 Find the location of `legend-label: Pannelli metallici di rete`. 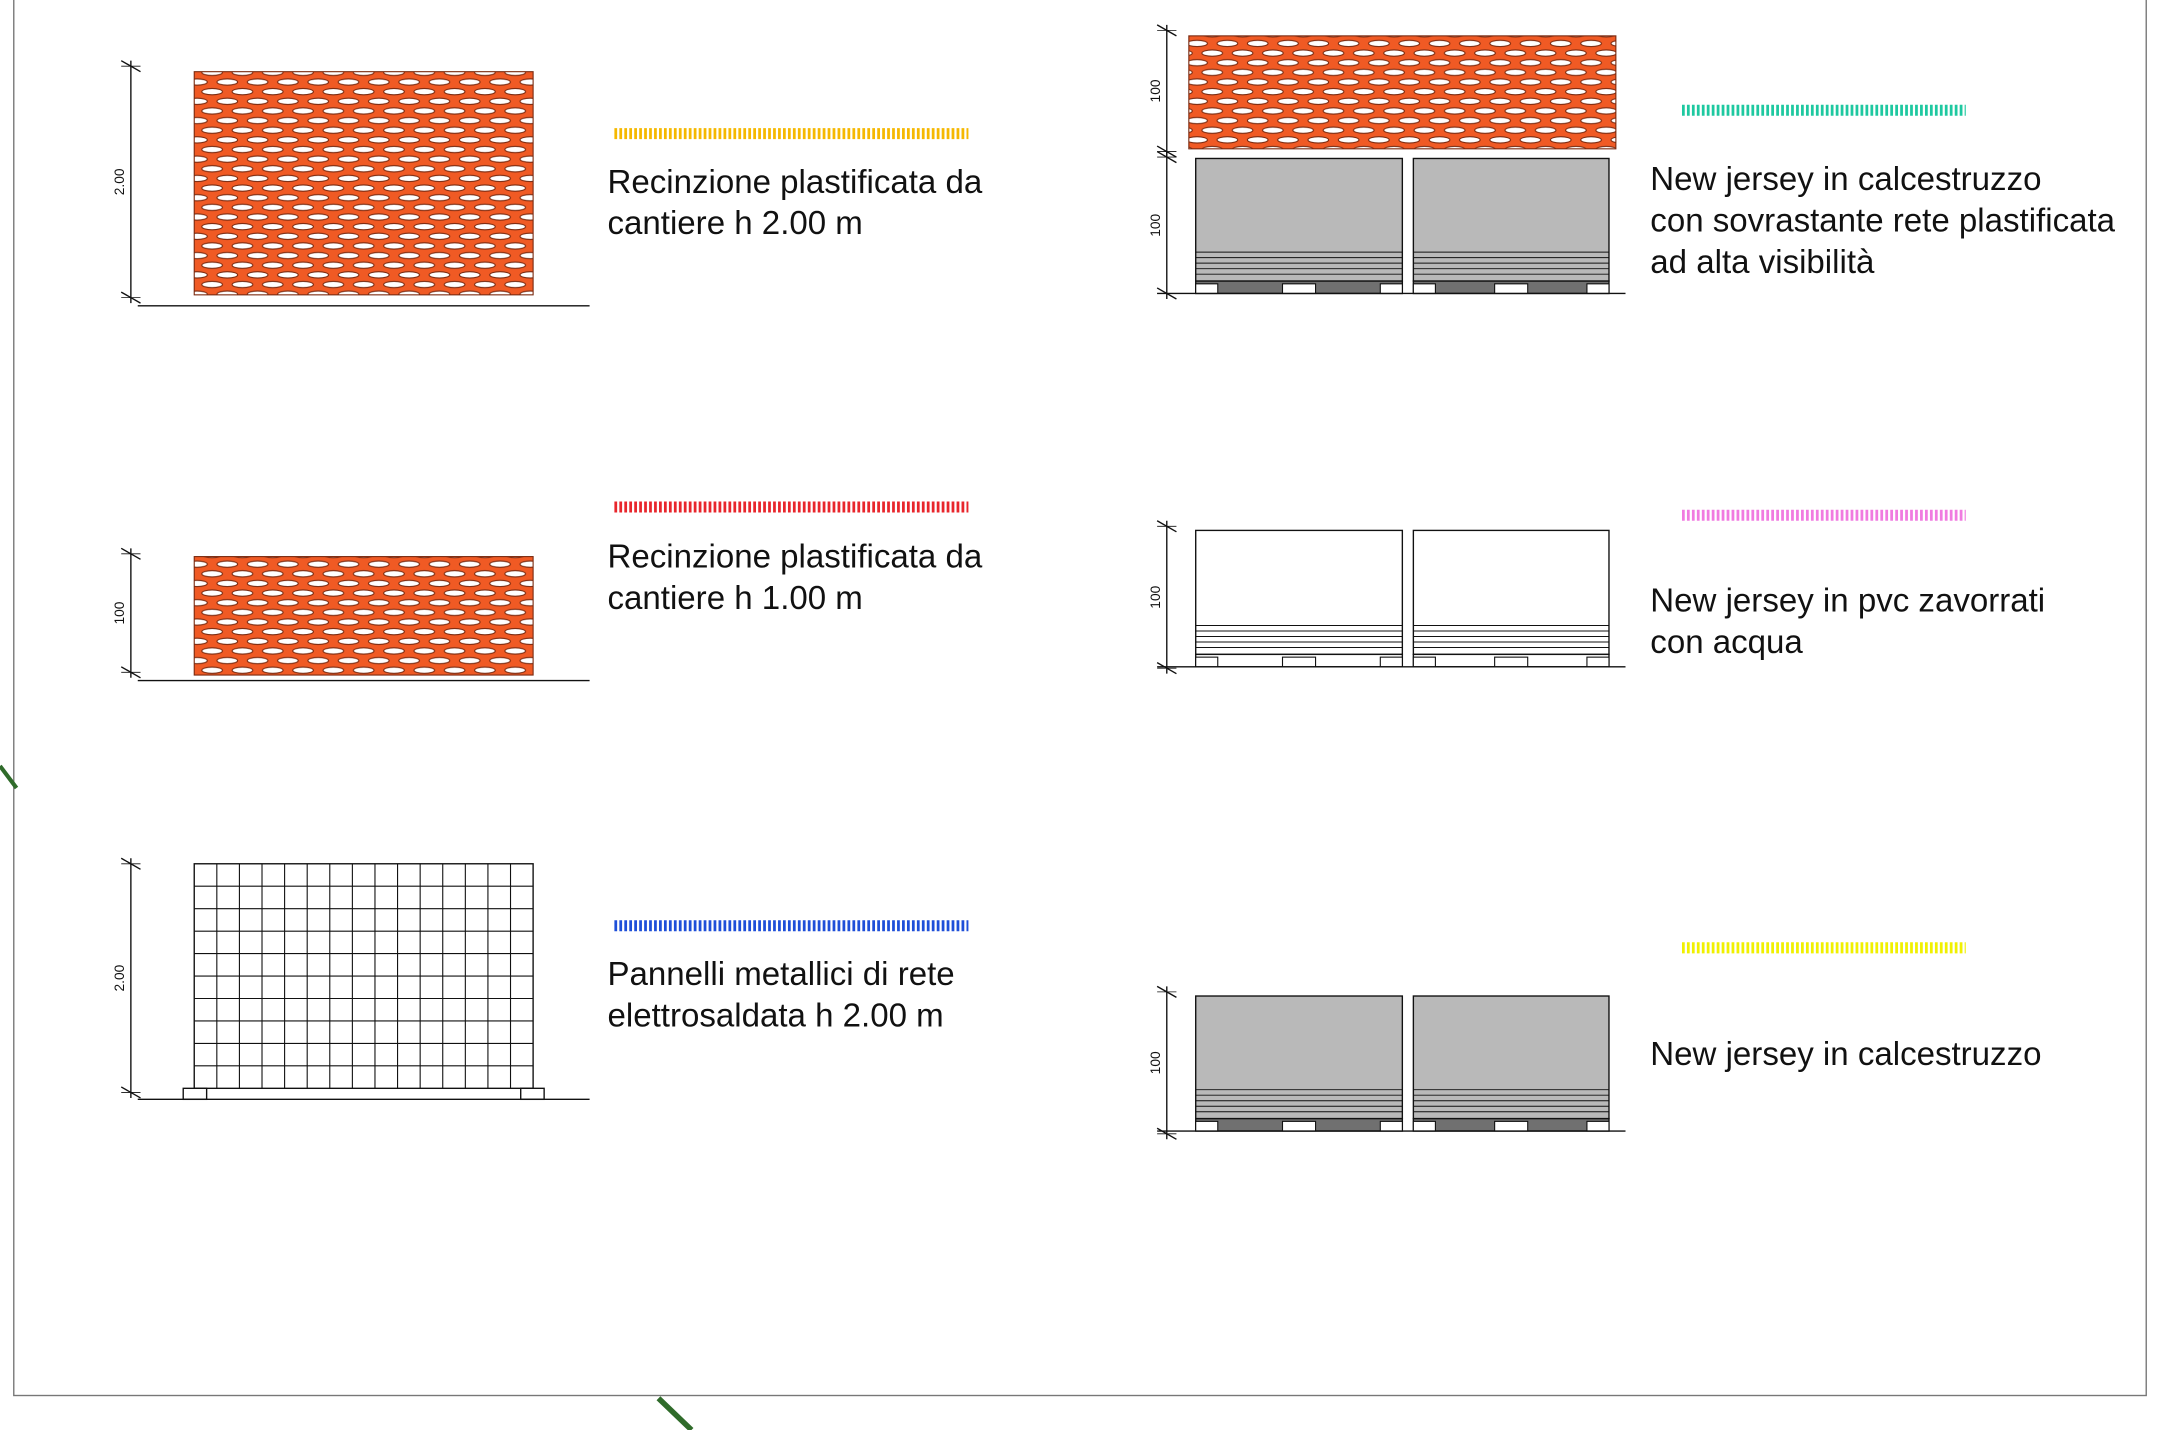

legend-label: Pannelli metallici di rete is located at coordinates (781, 974).